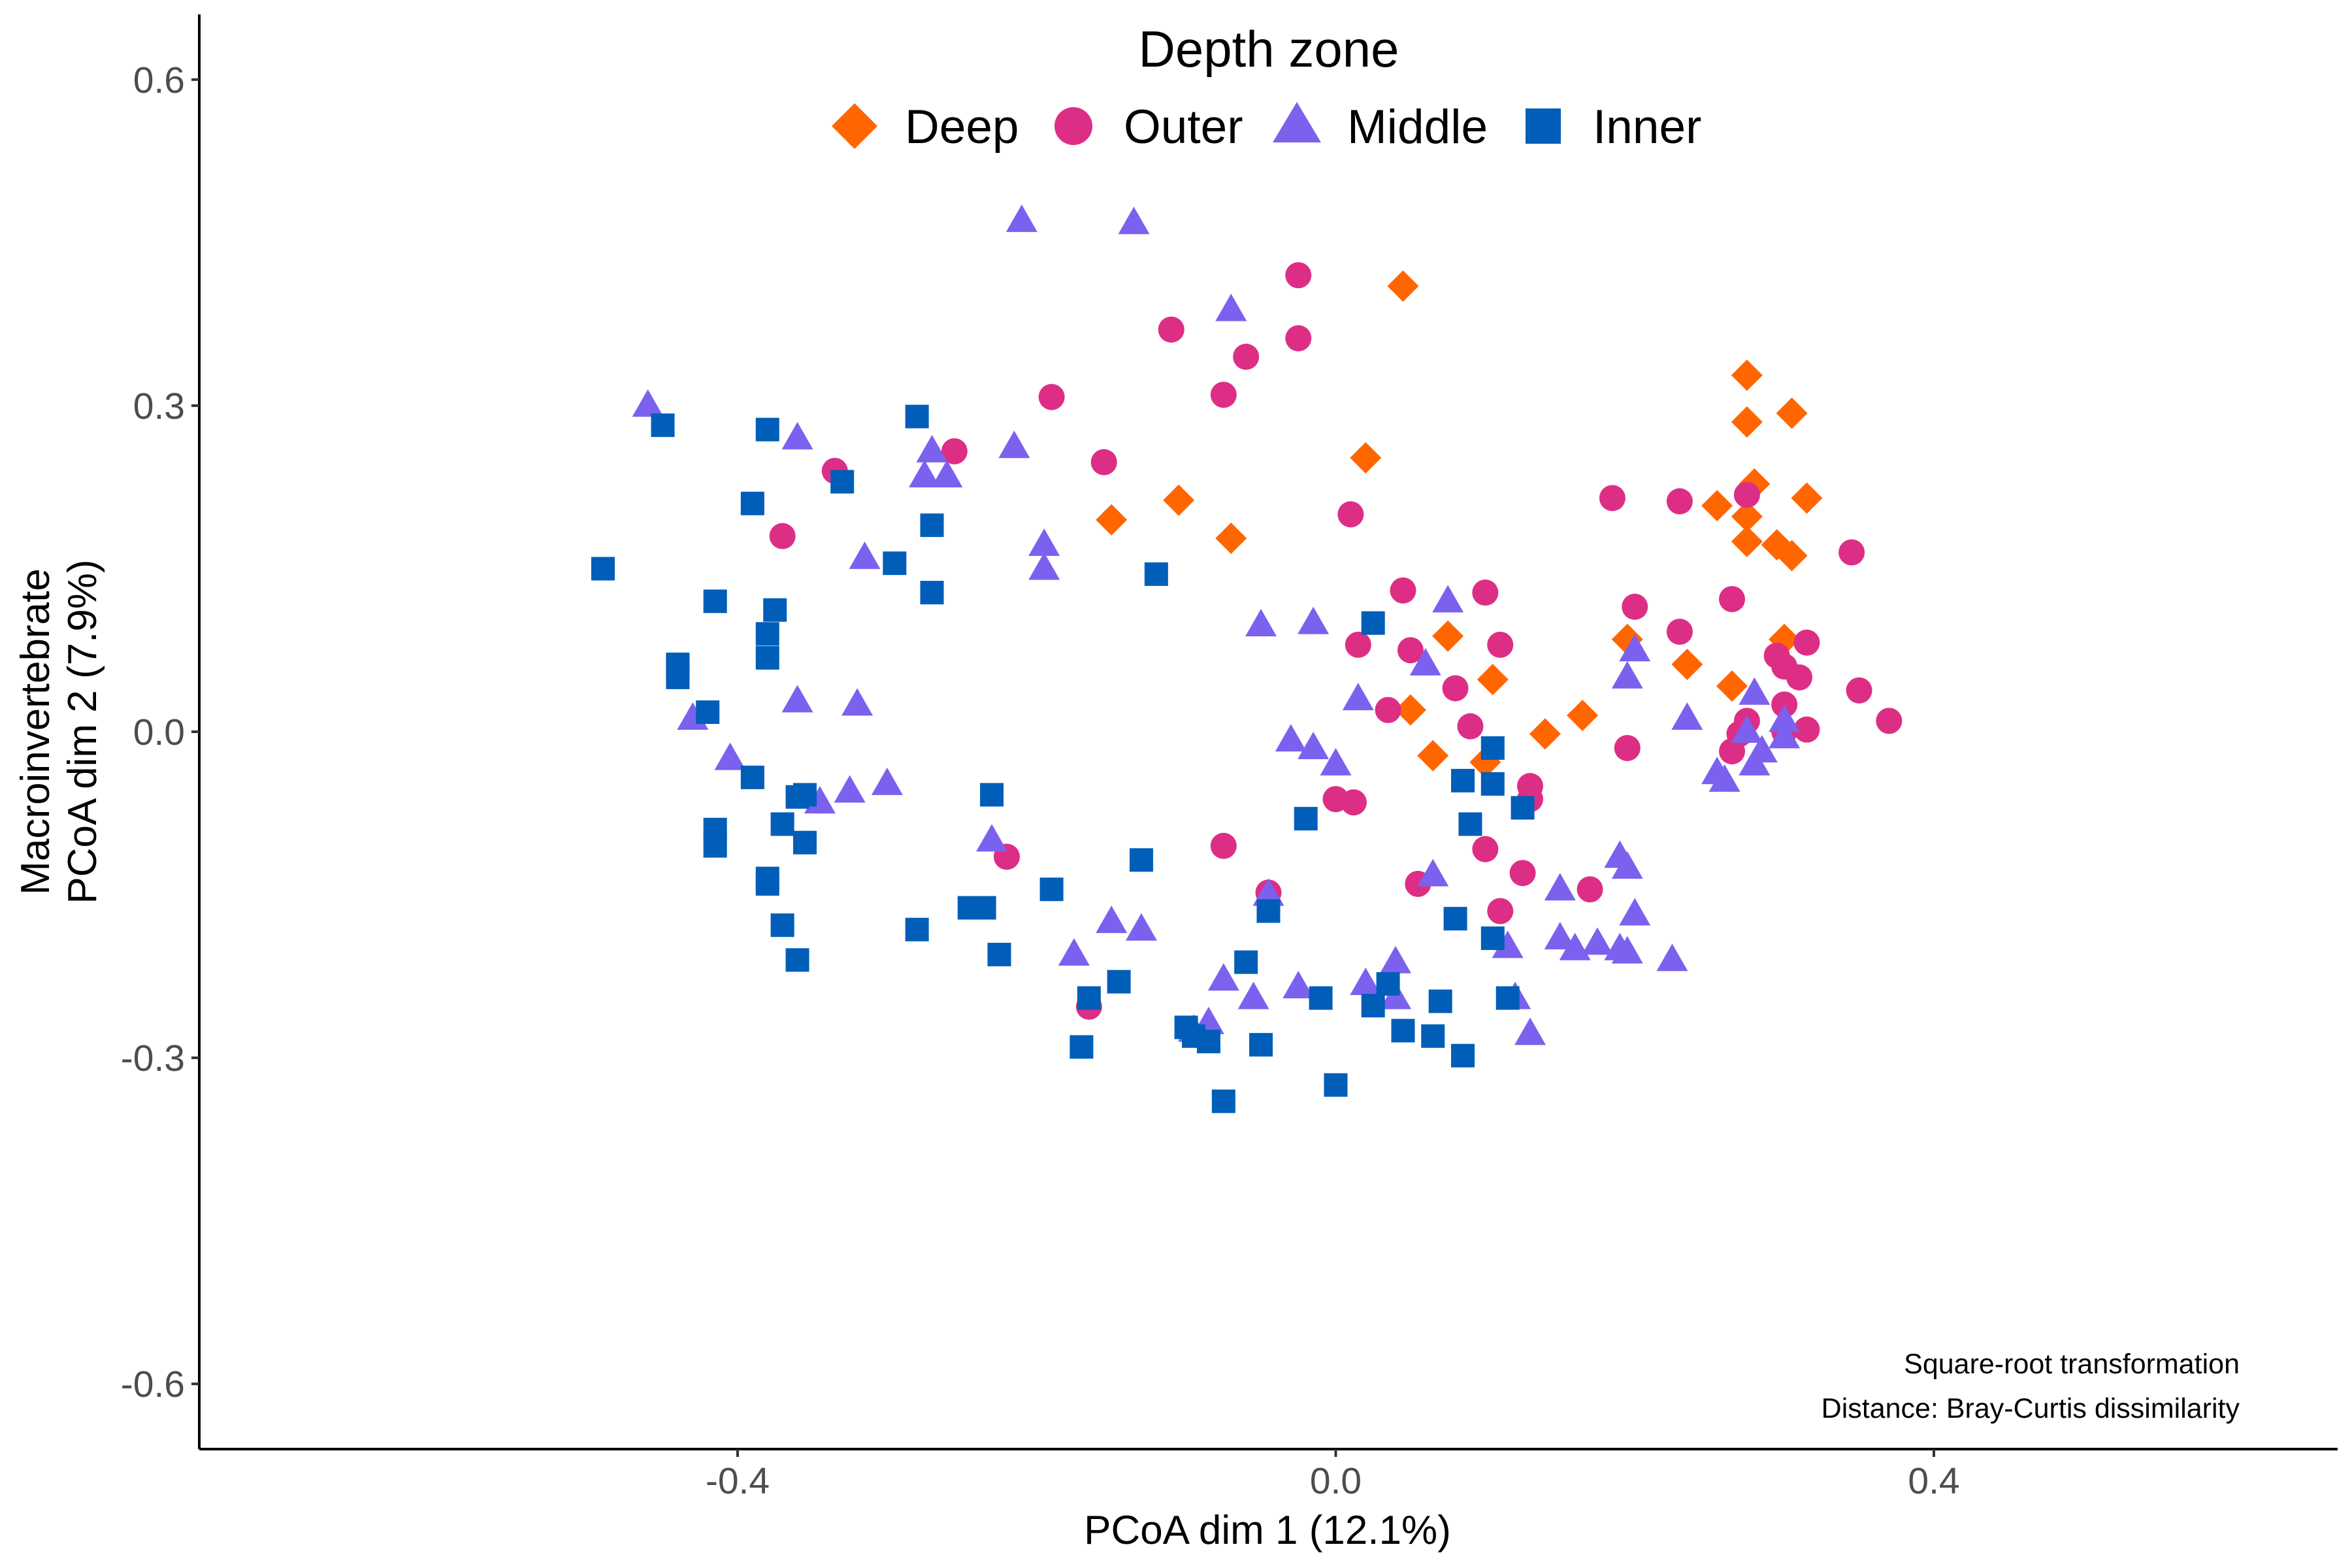 The width and height of the screenshot is (2352, 1568). What do you see at coordinates (2072, 1364) in the screenshot?
I see `annotation-transformation: Square-root transformation` at bounding box center [2072, 1364].